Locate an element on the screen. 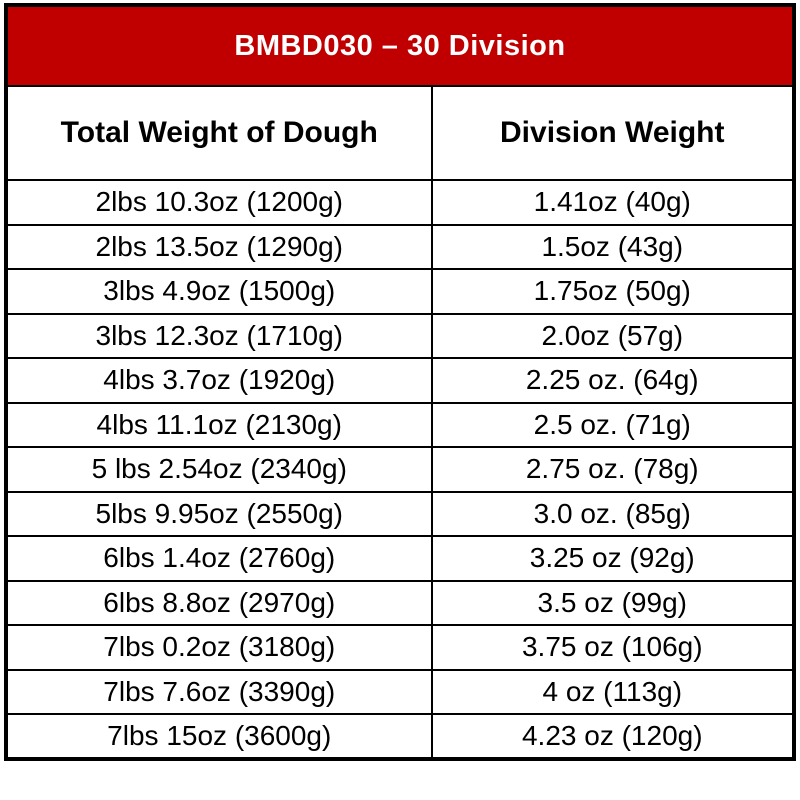 The height and width of the screenshot is (800, 800). table-row: 5 lbs 2.54oz (2340g) 2.75 oz. (78g) is located at coordinates (400, 469).